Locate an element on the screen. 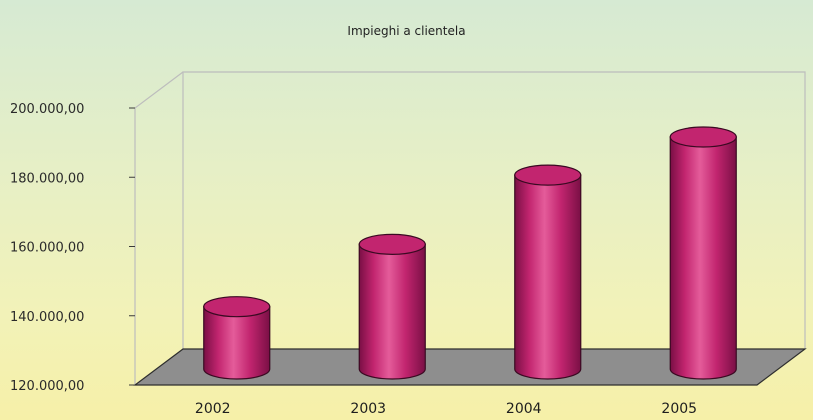  chart-floor is located at coordinates (470, 367).